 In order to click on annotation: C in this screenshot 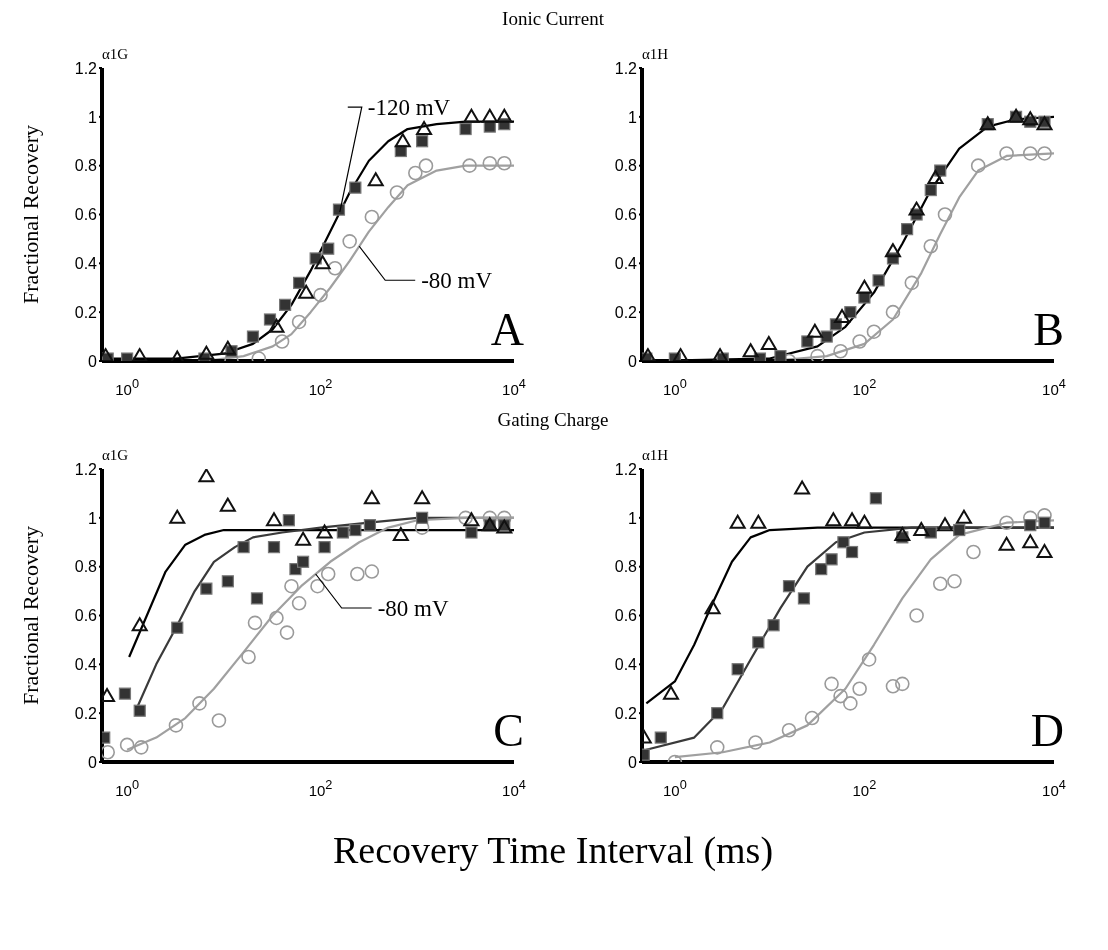, I will do `click(508, 730)`.